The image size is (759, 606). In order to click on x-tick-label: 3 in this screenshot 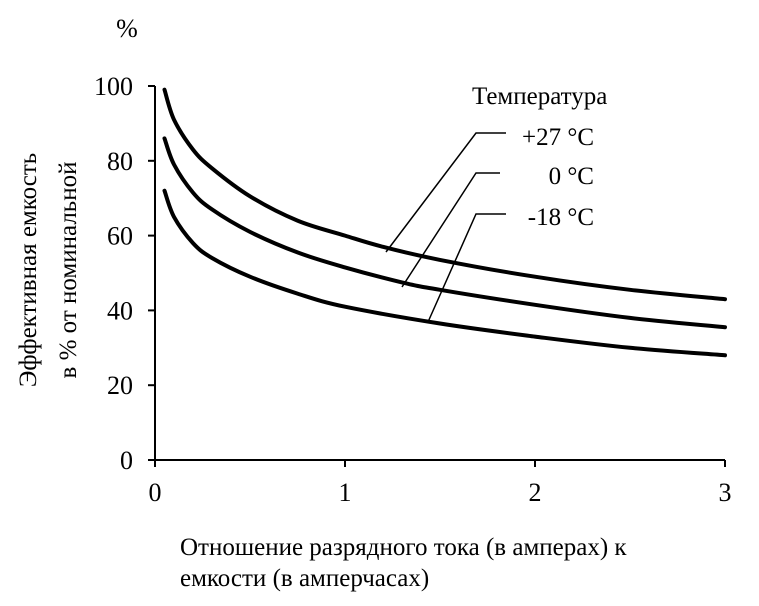, I will do `click(725, 492)`.